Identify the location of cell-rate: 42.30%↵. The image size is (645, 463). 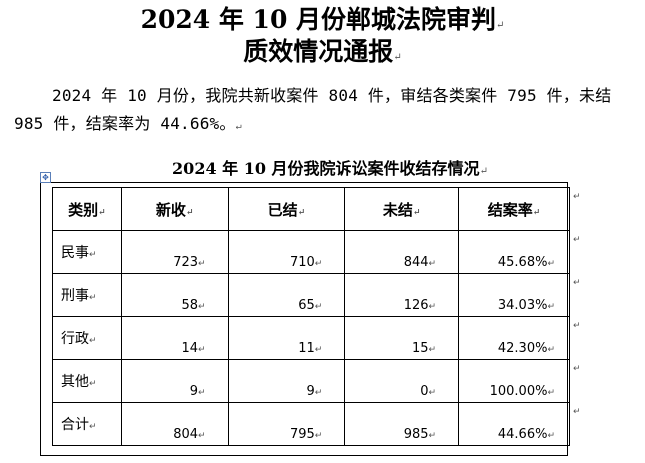
(514, 338).